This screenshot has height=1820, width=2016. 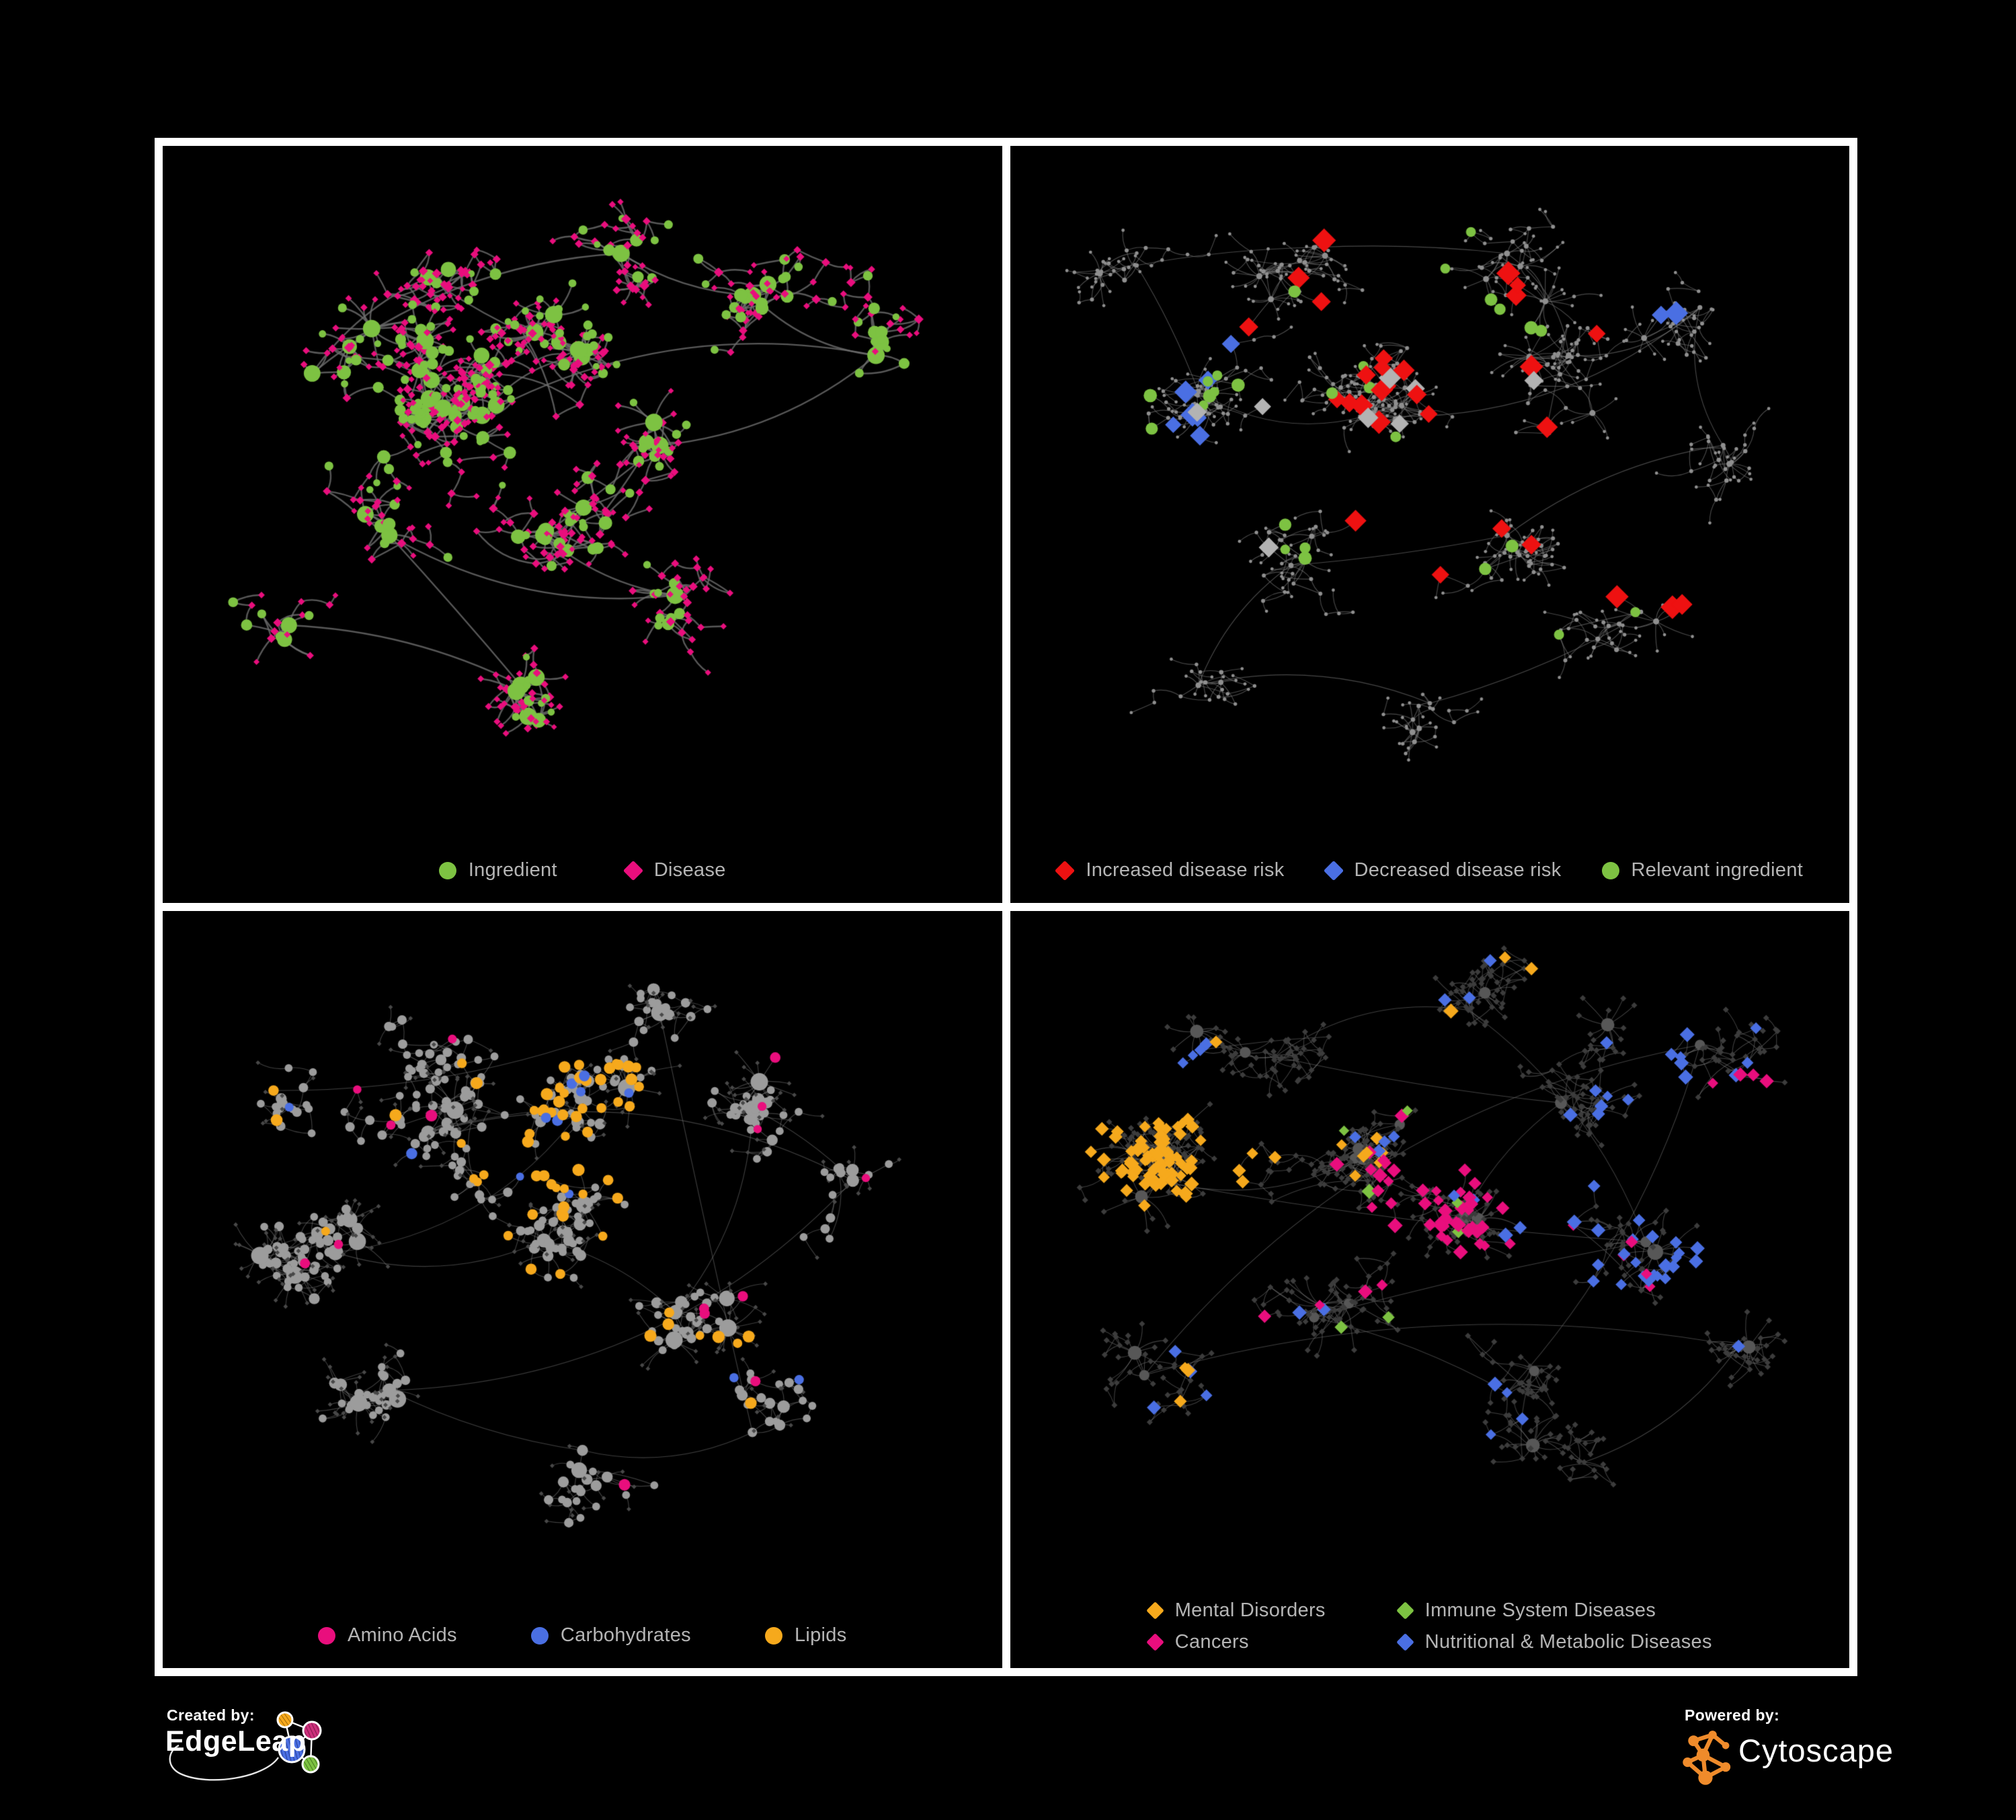 I want to click on immune-diseases-legend-label: Immune System Diseases, so click(x=1540, y=1610).